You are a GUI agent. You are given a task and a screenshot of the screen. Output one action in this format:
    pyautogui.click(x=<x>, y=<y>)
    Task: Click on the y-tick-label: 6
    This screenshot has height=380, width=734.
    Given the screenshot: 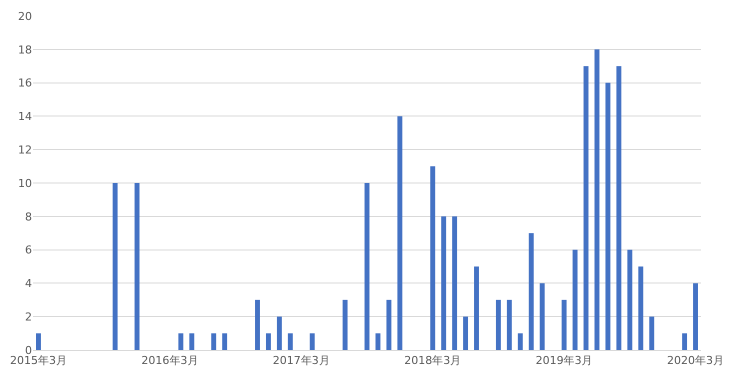 What is the action you would take?
    pyautogui.click(x=28, y=250)
    